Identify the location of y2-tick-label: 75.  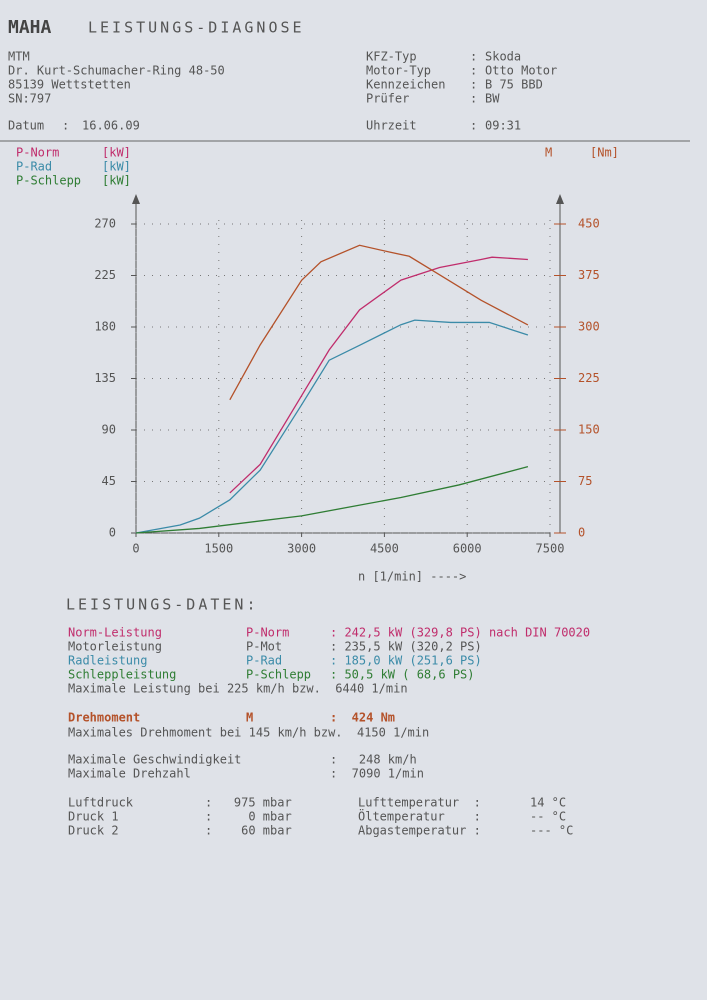
(585, 481).